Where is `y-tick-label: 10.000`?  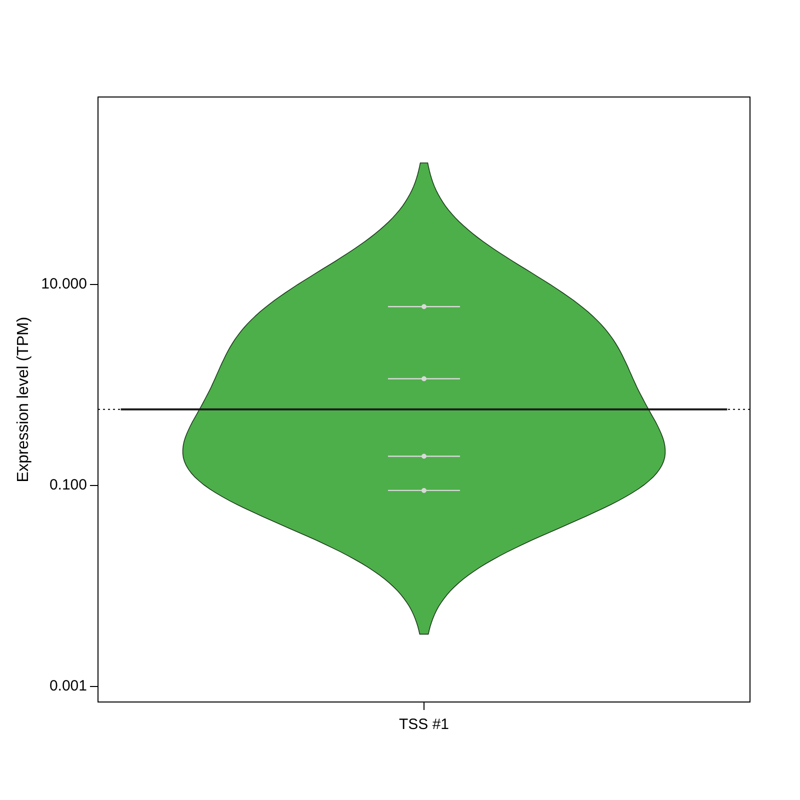
y-tick-label: 10.000 is located at coordinates (64, 283).